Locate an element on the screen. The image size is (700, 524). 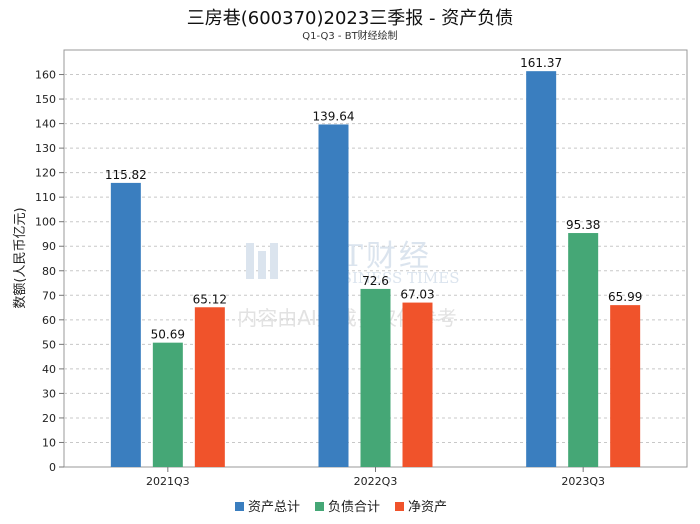
data-label: 115.82 is located at coordinates (126, 175).